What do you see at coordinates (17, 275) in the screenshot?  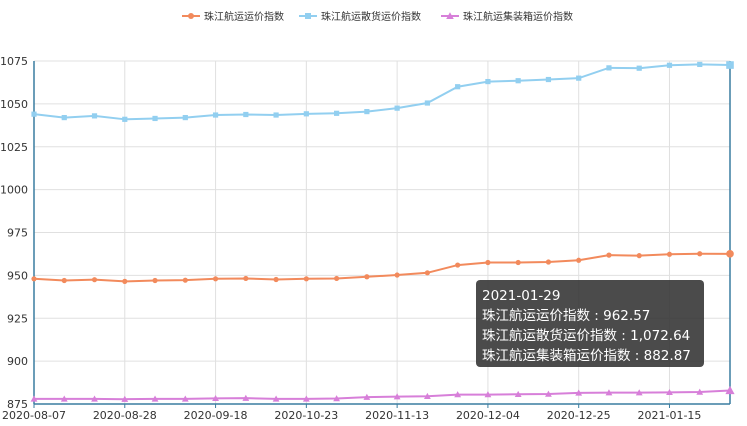 I see `y-tick-label: 950` at bounding box center [17, 275].